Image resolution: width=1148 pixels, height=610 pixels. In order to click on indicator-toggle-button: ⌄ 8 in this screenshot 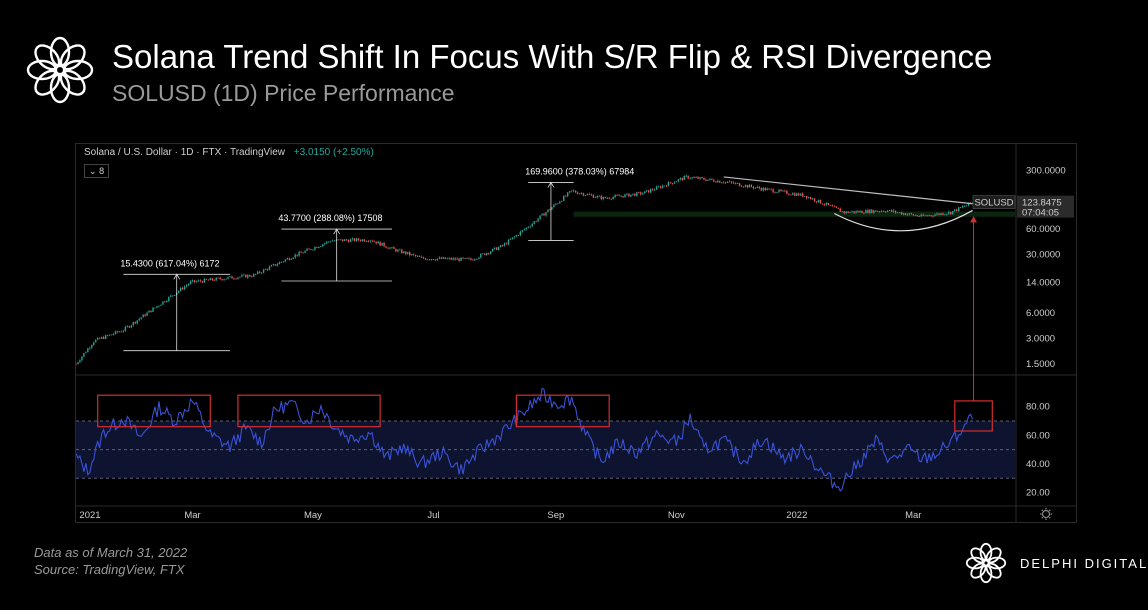, I will do `click(97, 171)`.